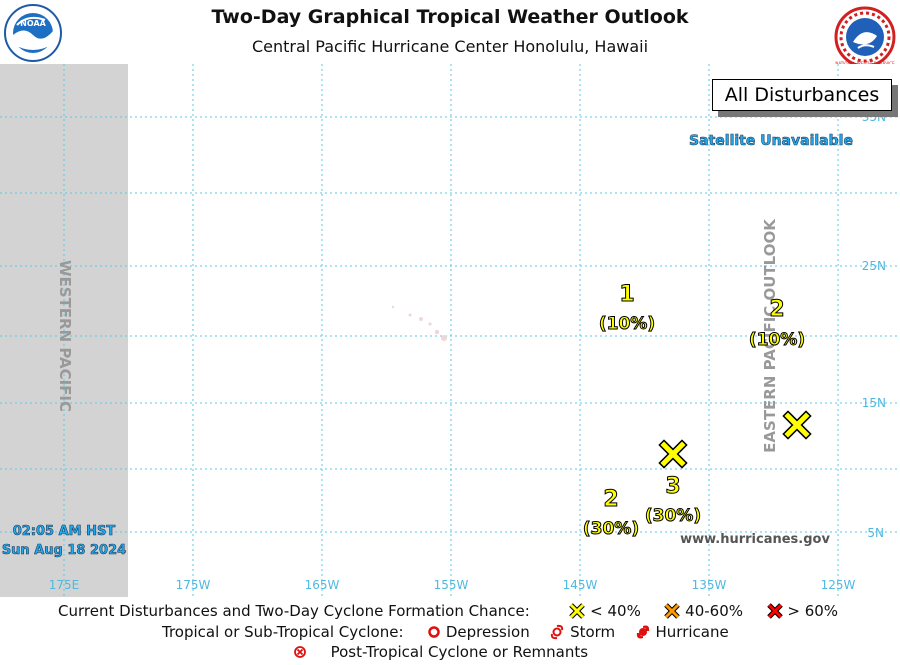 This screenshot has height=665, width=900. Describe the element at coordinates (735, 439) in the screenshot. I see `disturbance-markers` at that location.